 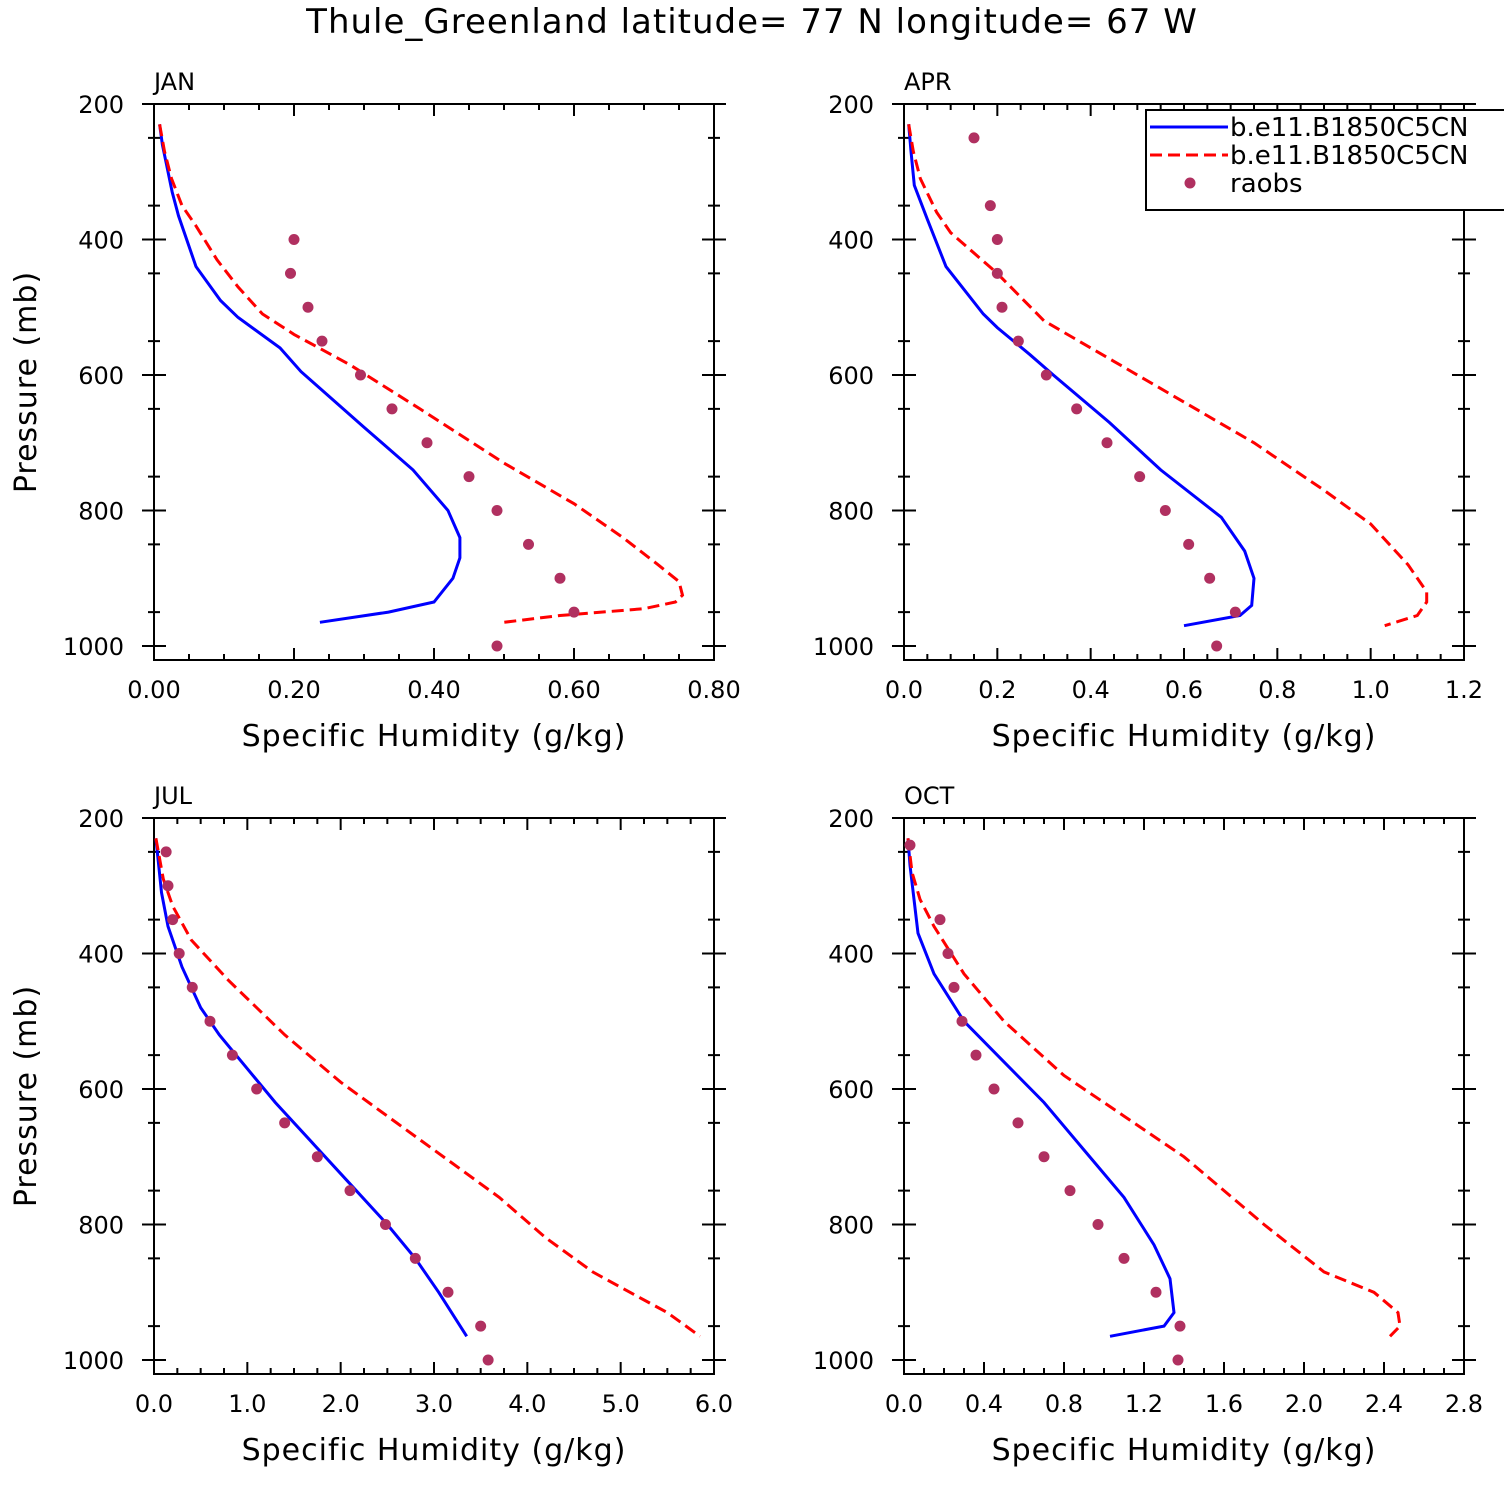 I want to click on x-tick-label: 0.60, so click(x=573, y=690).